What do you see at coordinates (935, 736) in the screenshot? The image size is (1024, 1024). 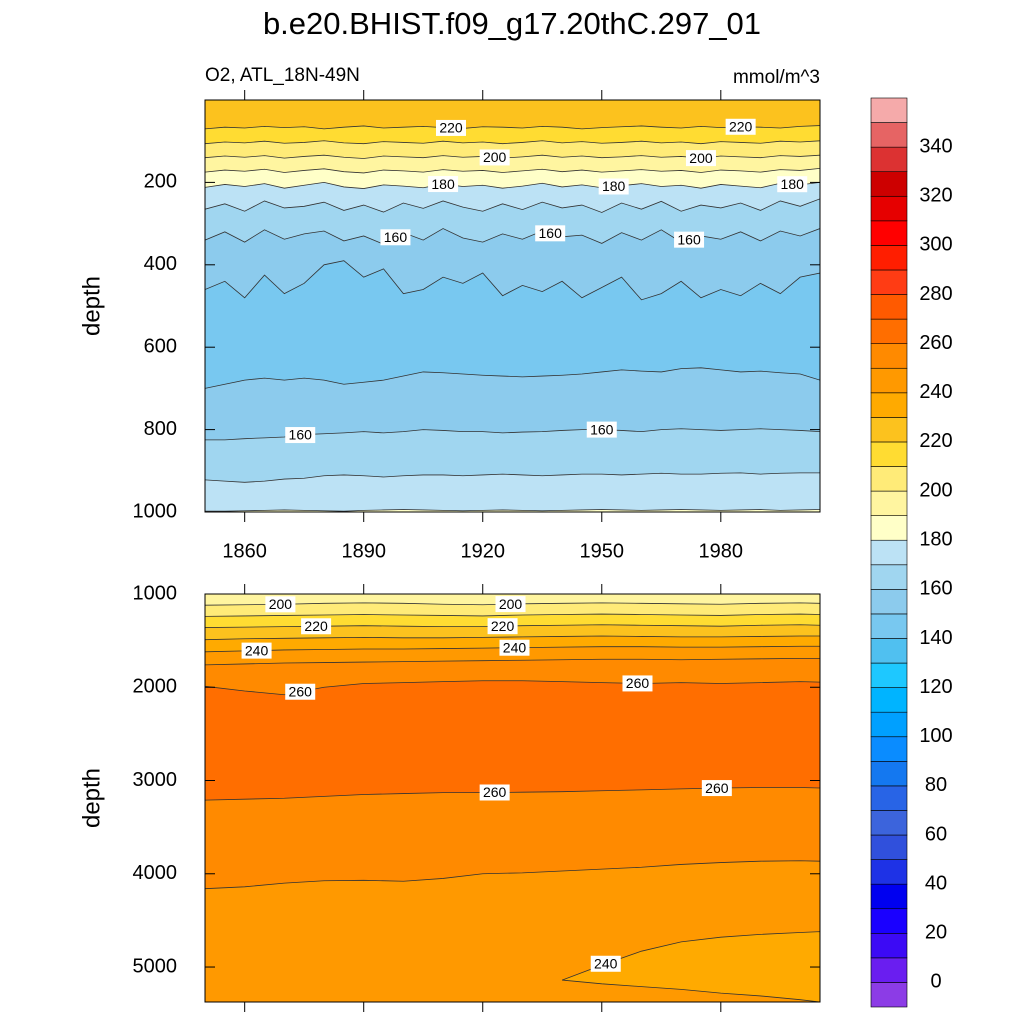 I see `colorbar-tick-label: 100` at bounding box center [935, 736].